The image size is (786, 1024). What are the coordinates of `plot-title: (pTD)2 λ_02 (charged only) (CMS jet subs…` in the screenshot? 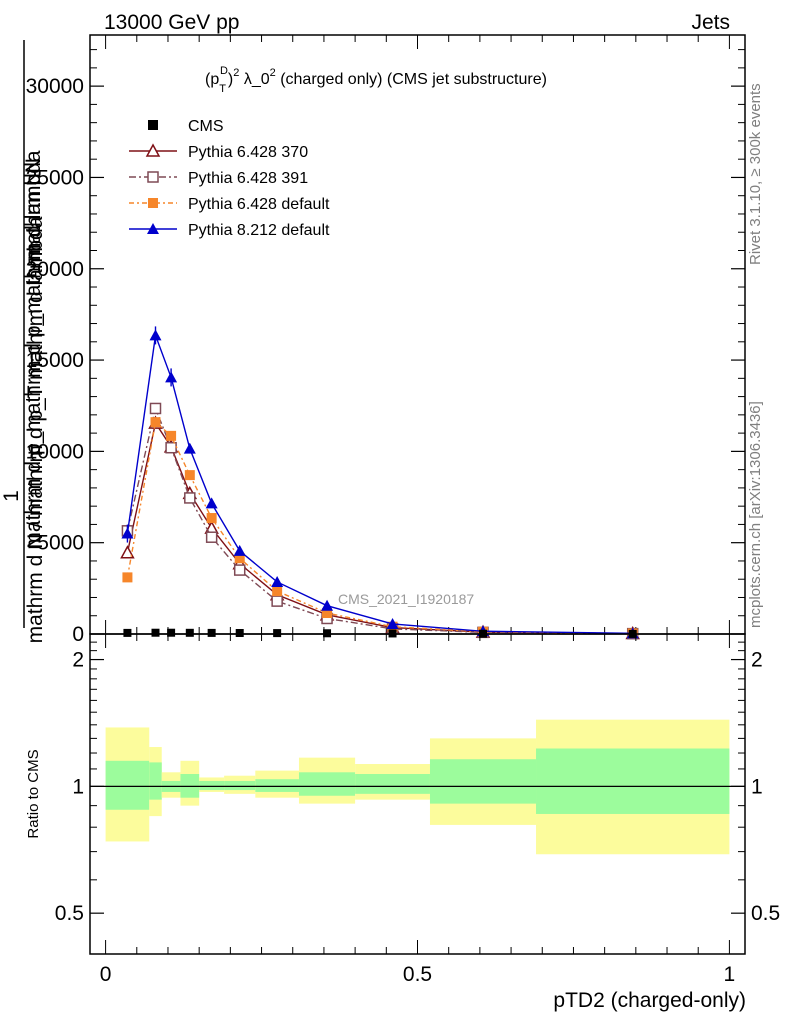 It's located at (376, 80).